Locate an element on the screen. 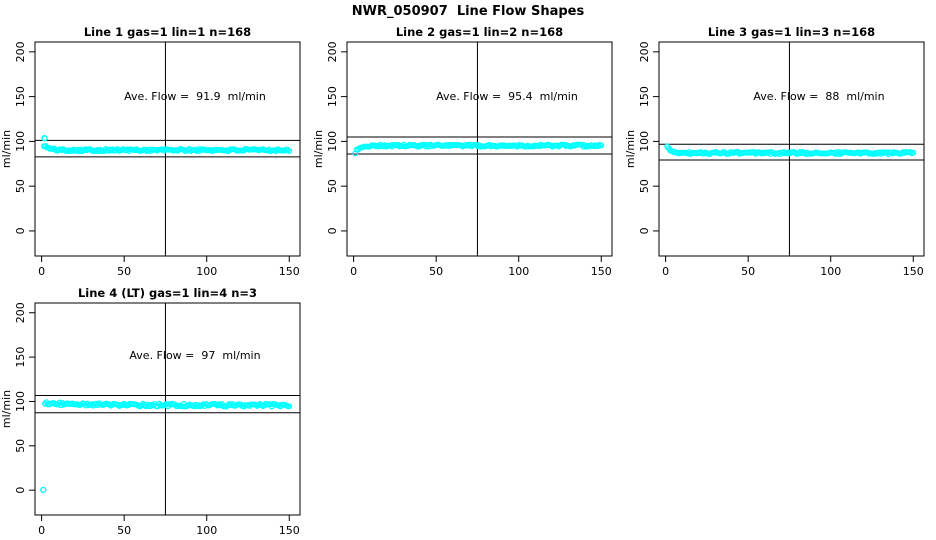  avg-flow-annotation-line-4: Ave. Flow = 97 ml/min is located at coordinates (195, 355).